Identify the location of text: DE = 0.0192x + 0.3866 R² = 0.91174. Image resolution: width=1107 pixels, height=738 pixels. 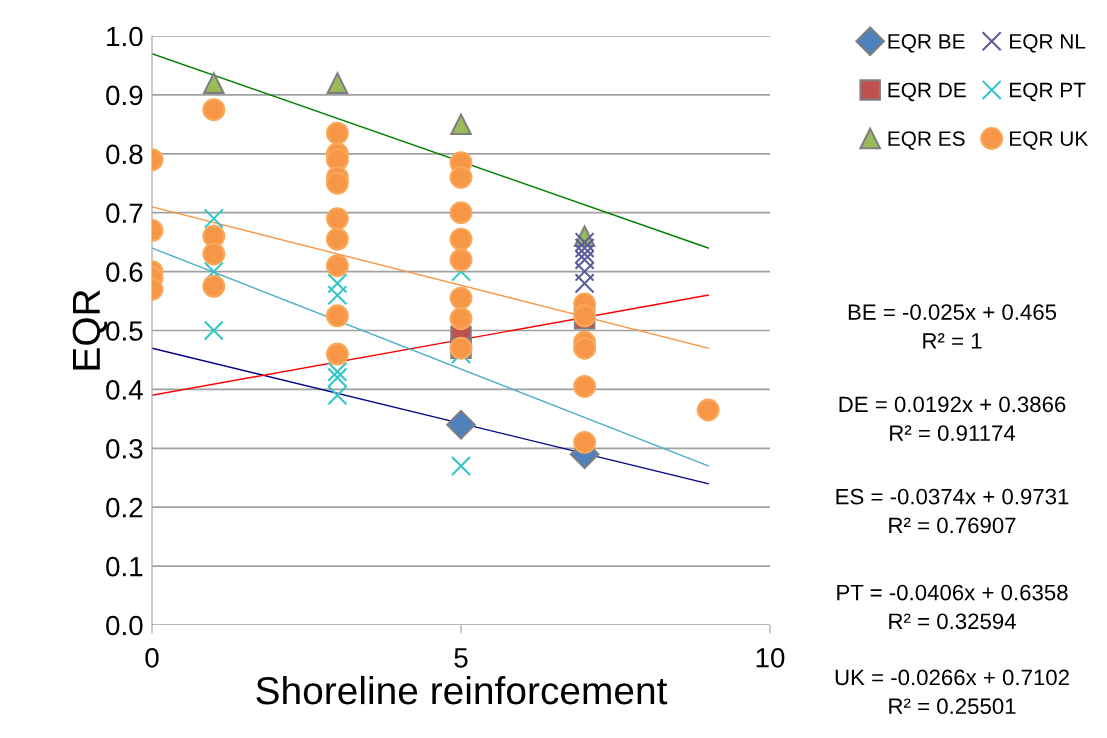
(952, 419).